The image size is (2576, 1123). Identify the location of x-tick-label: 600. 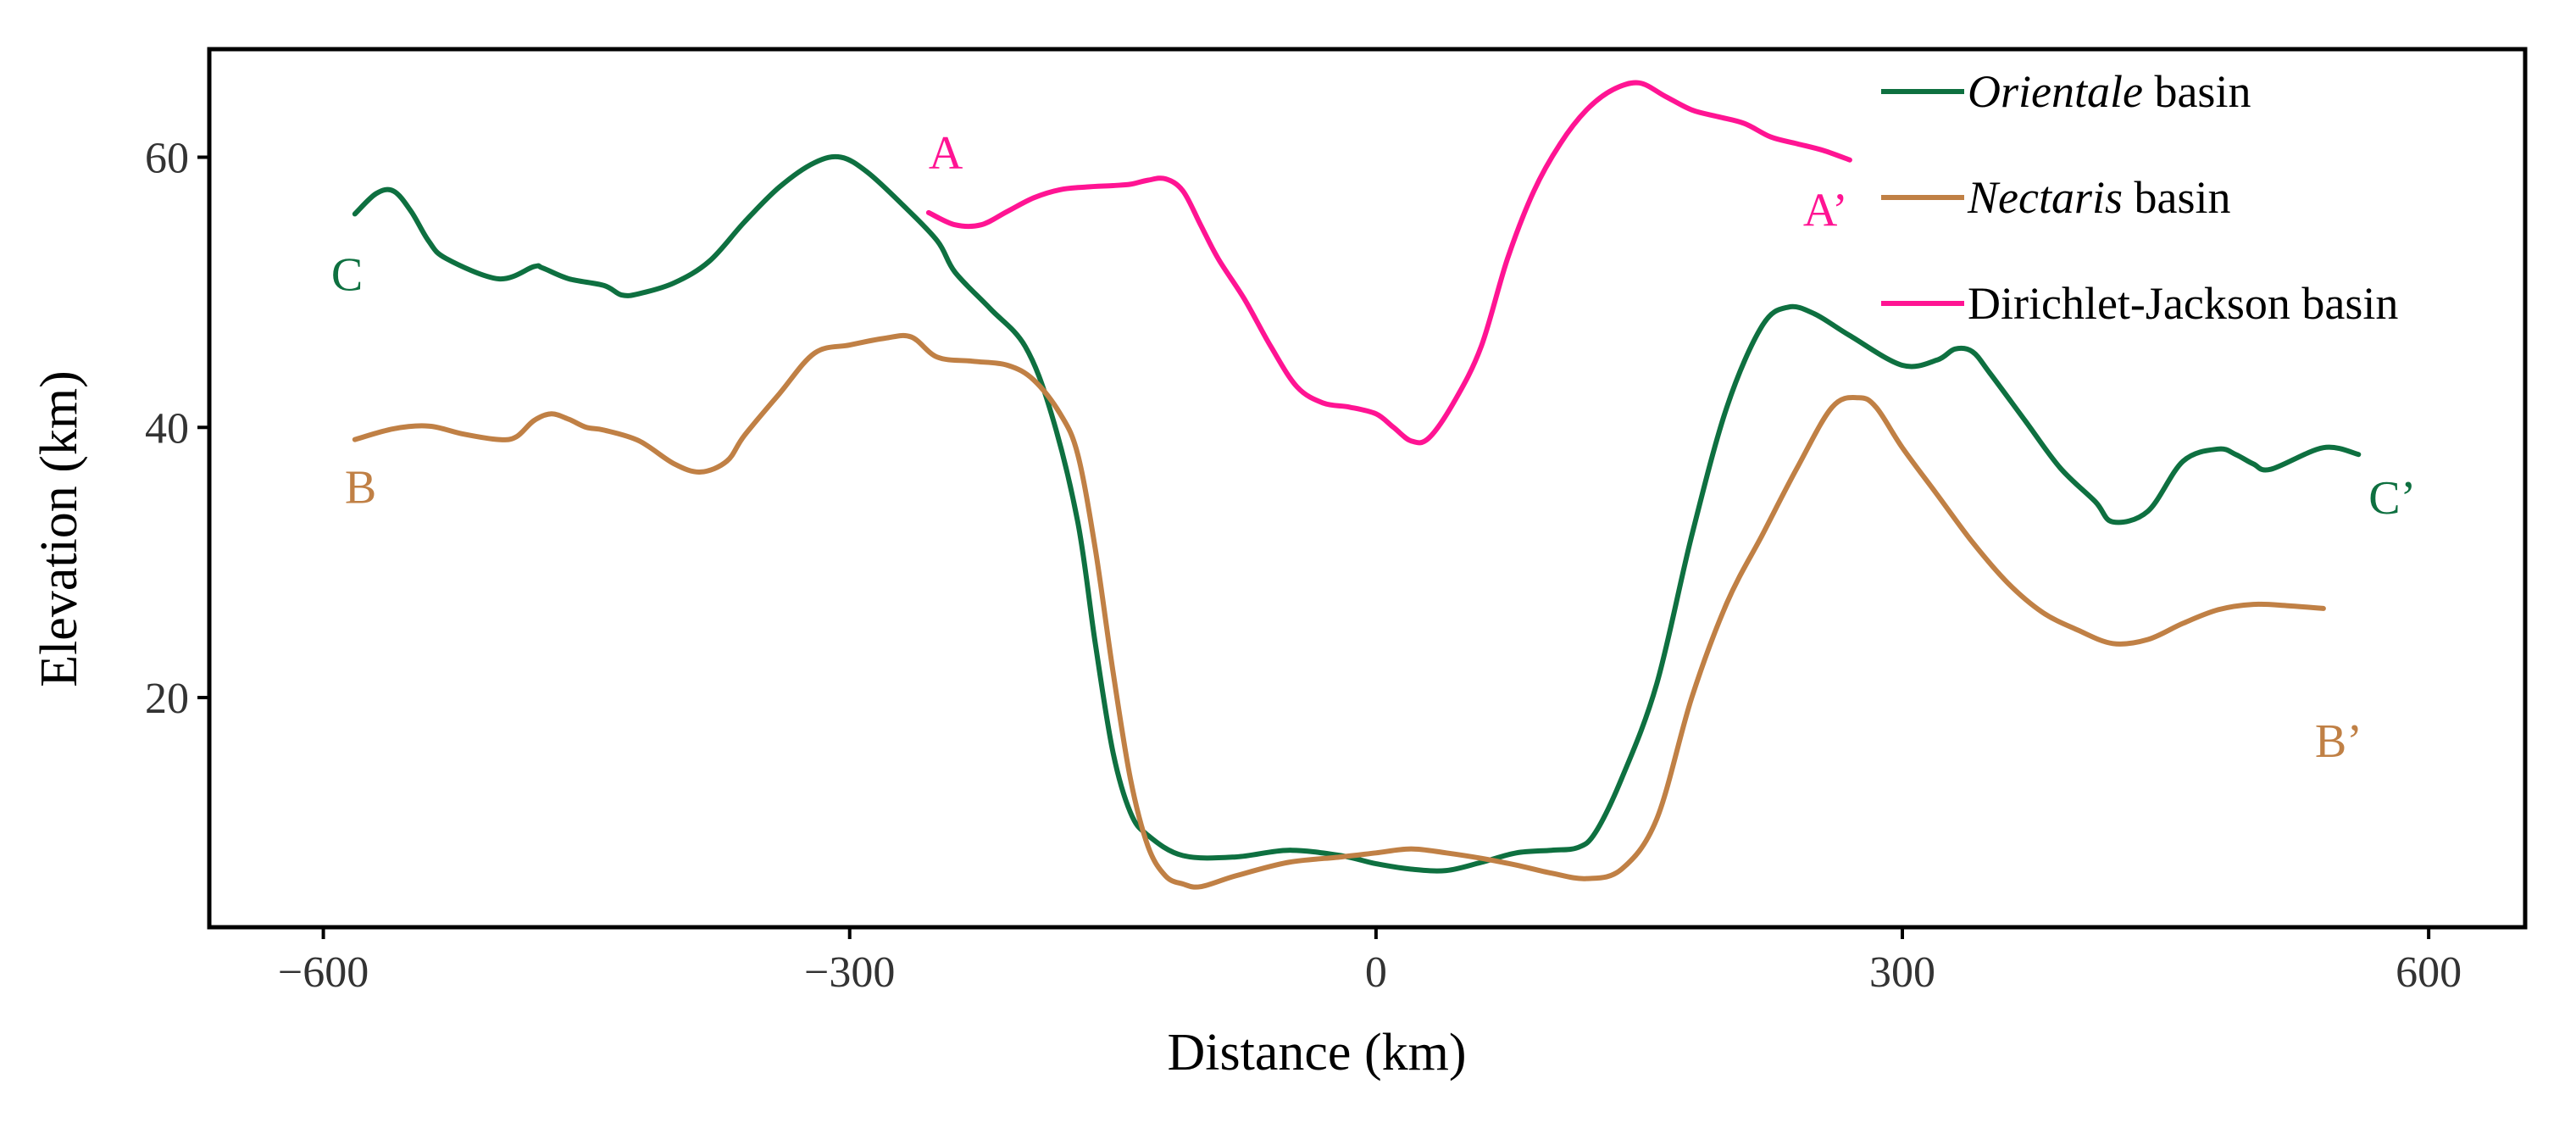
(2429, 973).